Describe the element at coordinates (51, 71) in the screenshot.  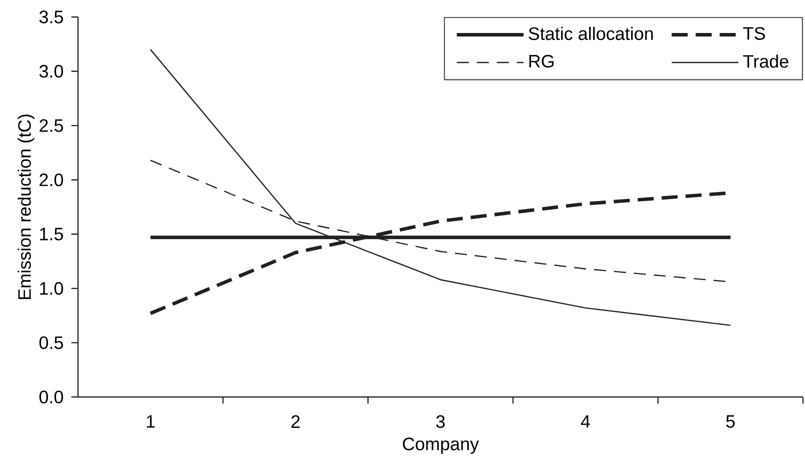
I see `y-tick-label: 3.0` at that location.